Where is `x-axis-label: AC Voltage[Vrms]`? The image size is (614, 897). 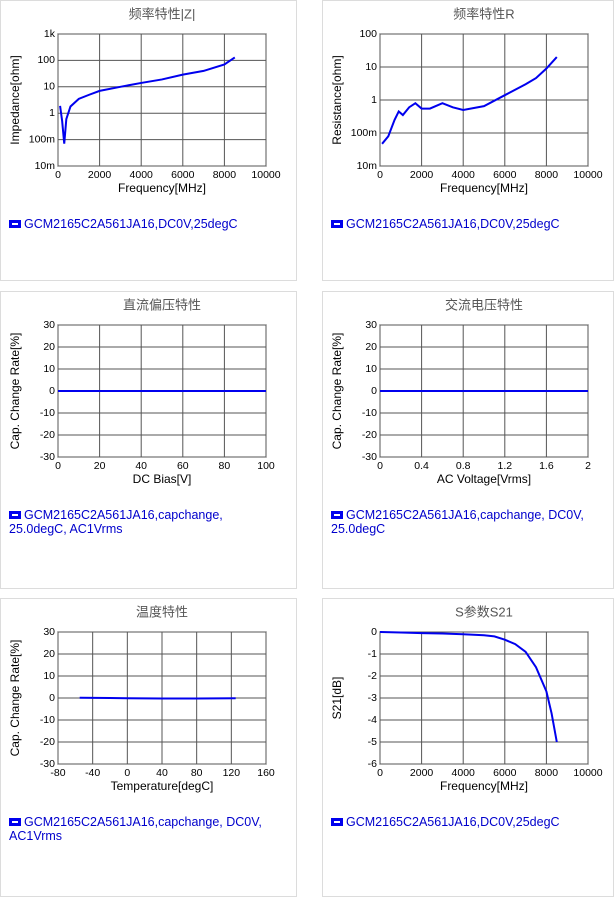
x-axis-label: AC Voltage[Vrms] is located at coordinates (484, 479).